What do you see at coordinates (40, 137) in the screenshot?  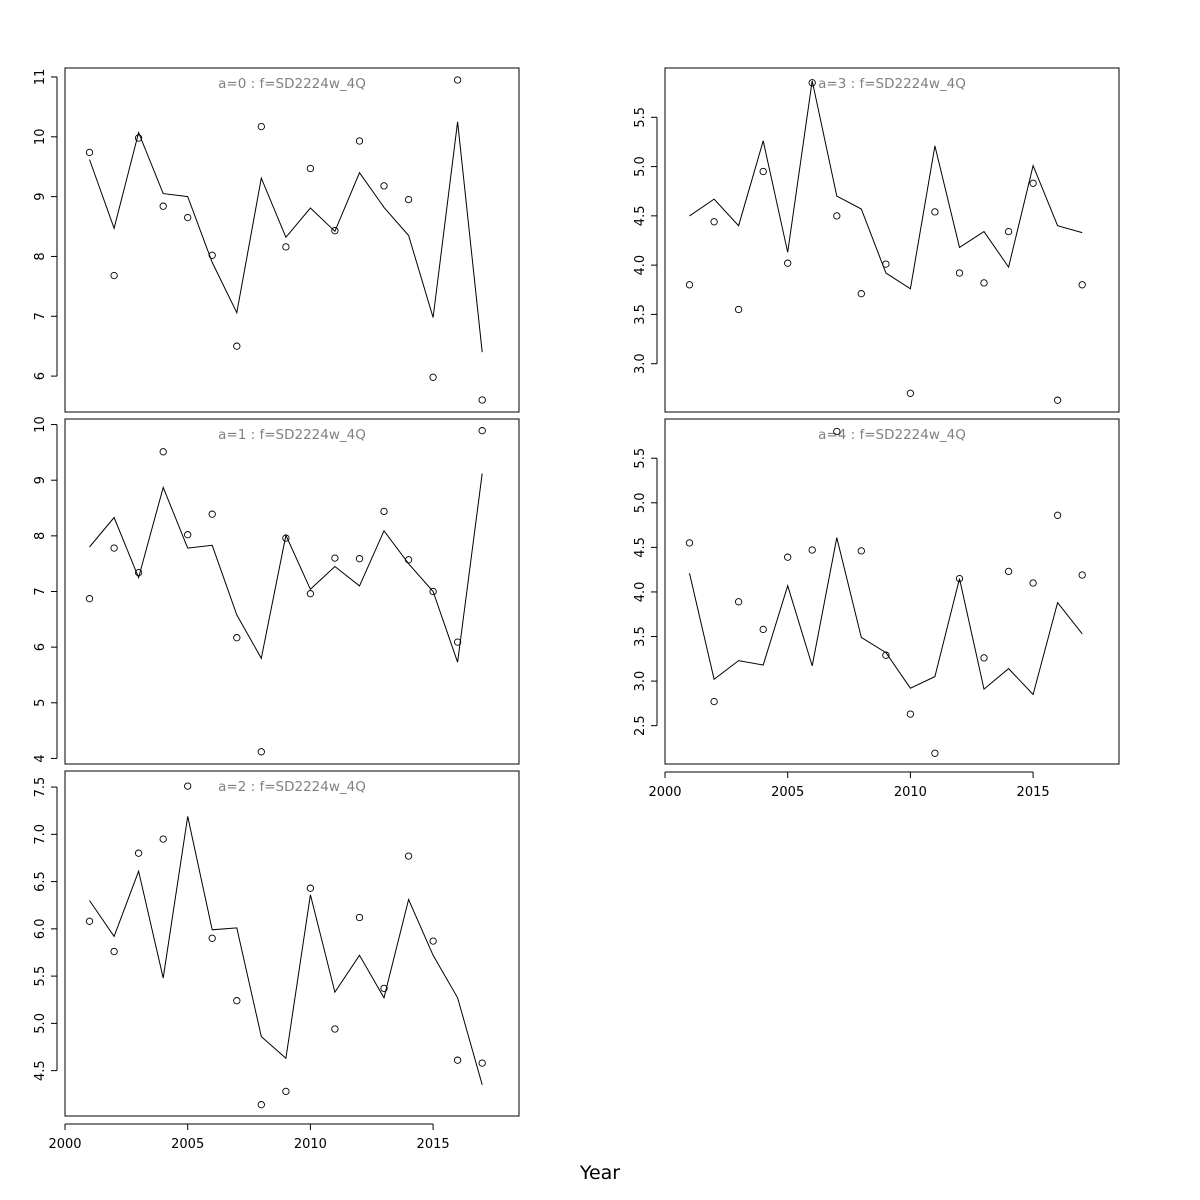 I see `y-tick-label: 10` at bounding box center [40, 137].